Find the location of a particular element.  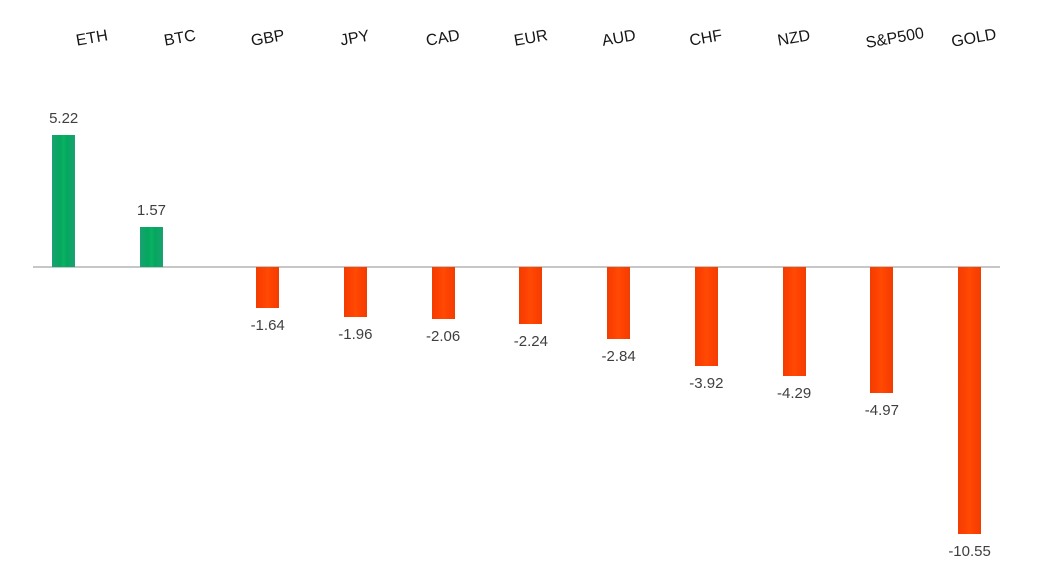

bar-aud is located at coordinates (619, 303).